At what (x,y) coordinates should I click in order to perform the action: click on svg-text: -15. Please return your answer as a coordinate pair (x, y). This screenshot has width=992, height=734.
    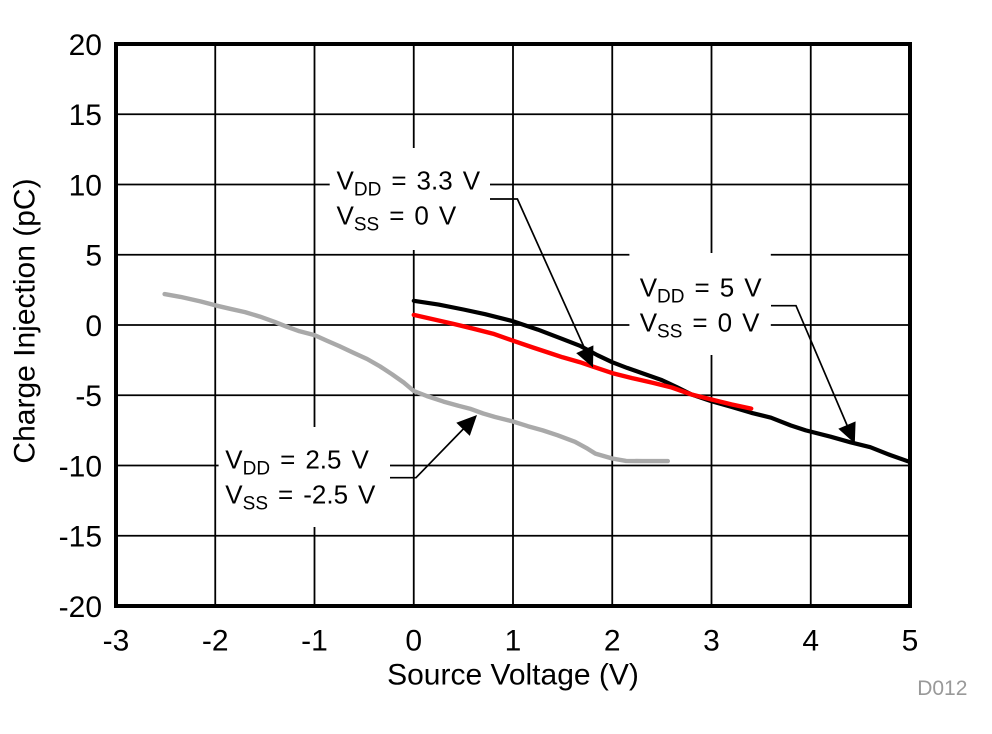
    Looking at the image, I should click on (80, 537).